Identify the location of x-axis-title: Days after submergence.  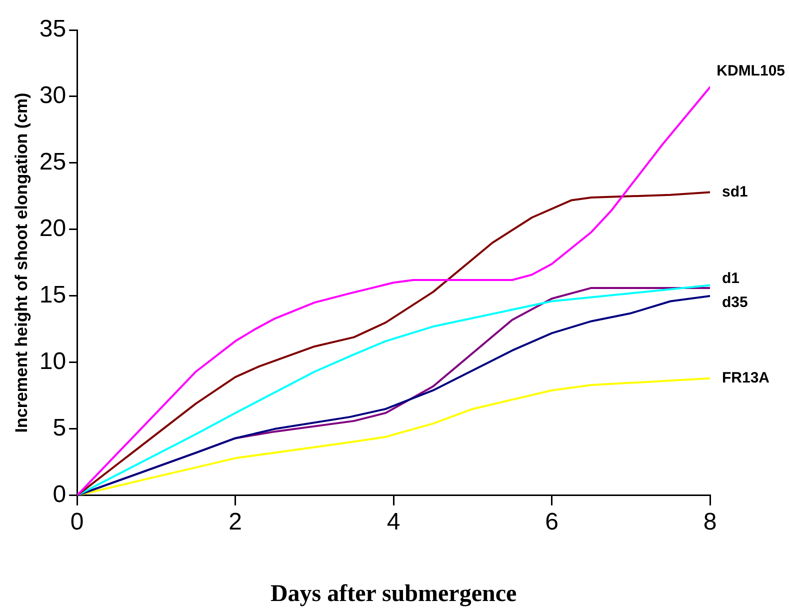
(393, 593).